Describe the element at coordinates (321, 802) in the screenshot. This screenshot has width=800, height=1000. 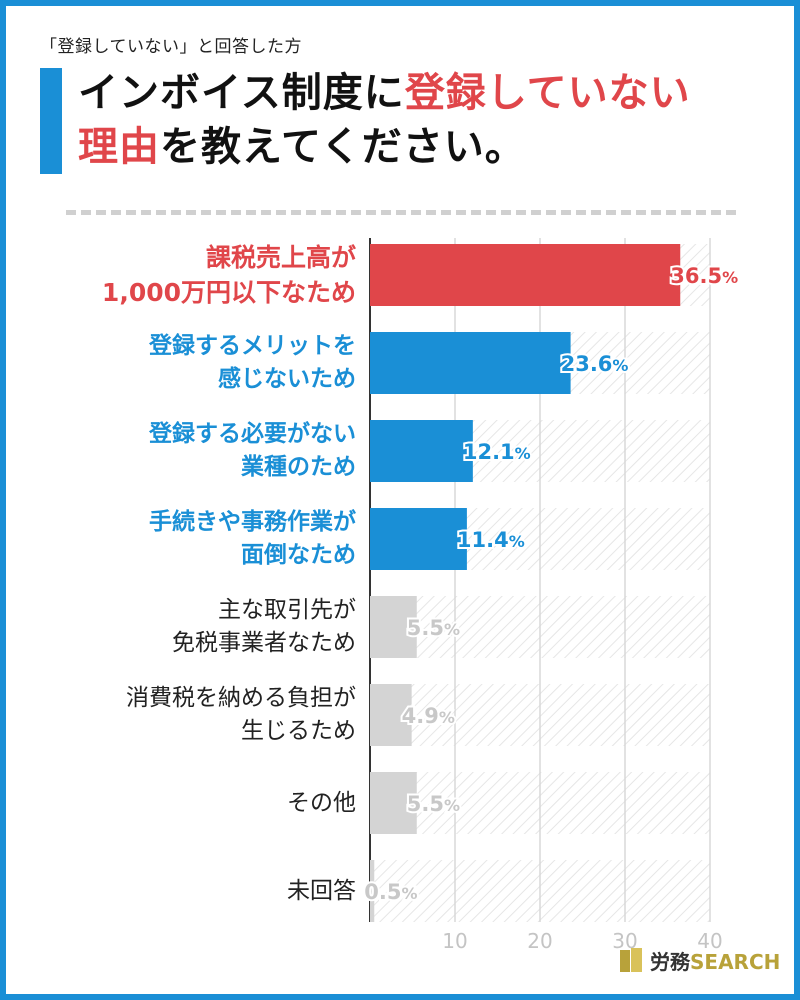
I see `category-label-line: その他` at that location.